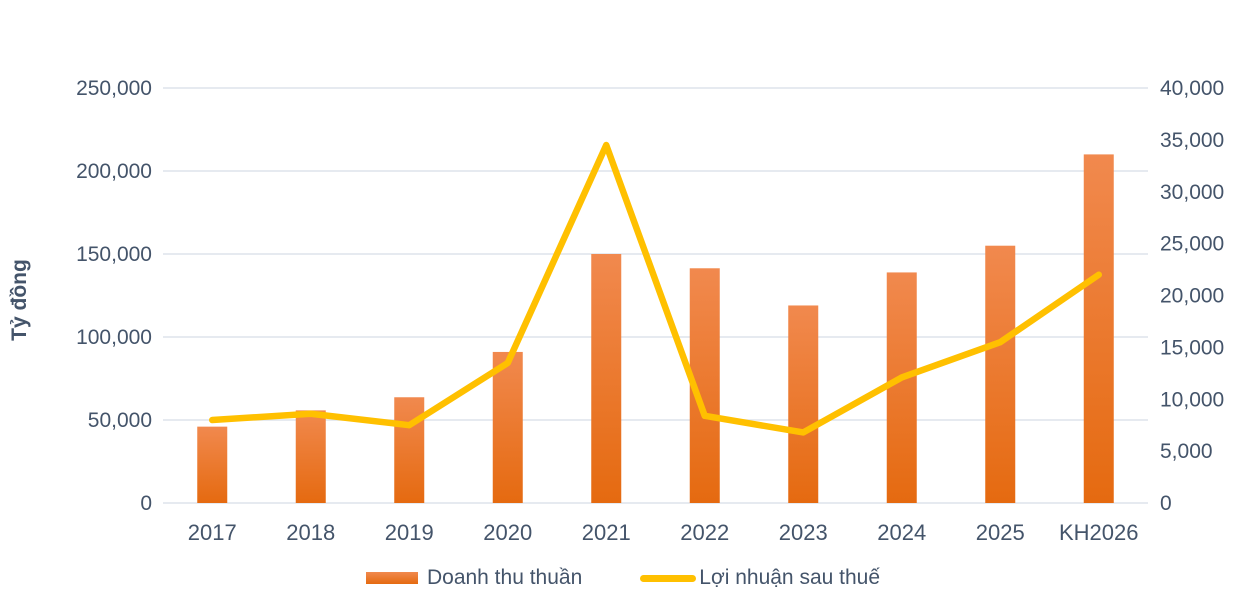 The width and height of the screenshot is (1246, 614). What do you see at coordinates (212, 464) in the screenshot?
I see `bar-2017` at bounding box center [212, 464].